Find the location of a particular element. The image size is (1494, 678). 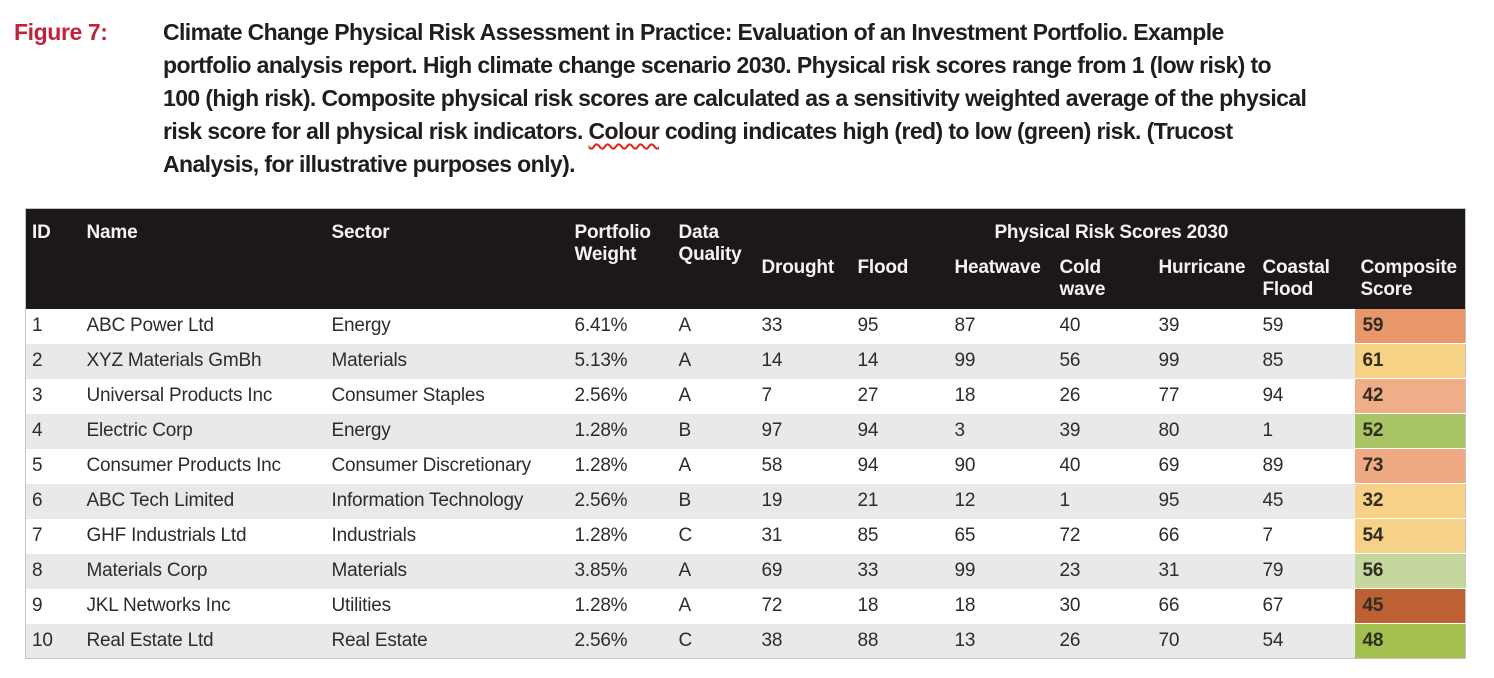

cell-weight: 6.41% is located at coordinates (601, 325).